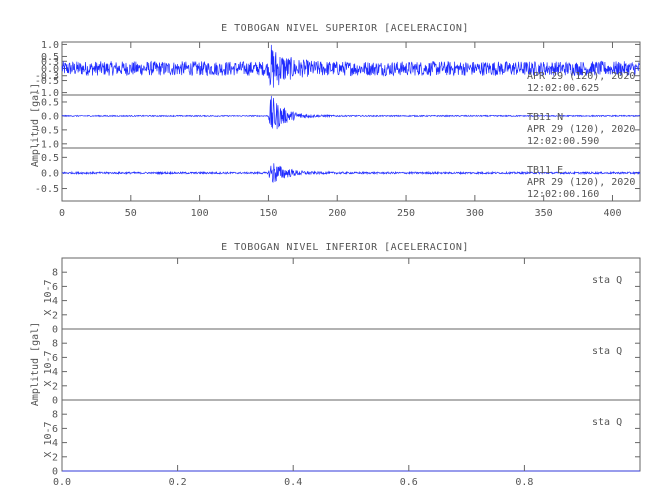 This screenshot has width=650, height=500. Describe the element at coordinates (48, 439) in the screenshot. I see `scale-label-bottom-3: X 10-7` at that location.